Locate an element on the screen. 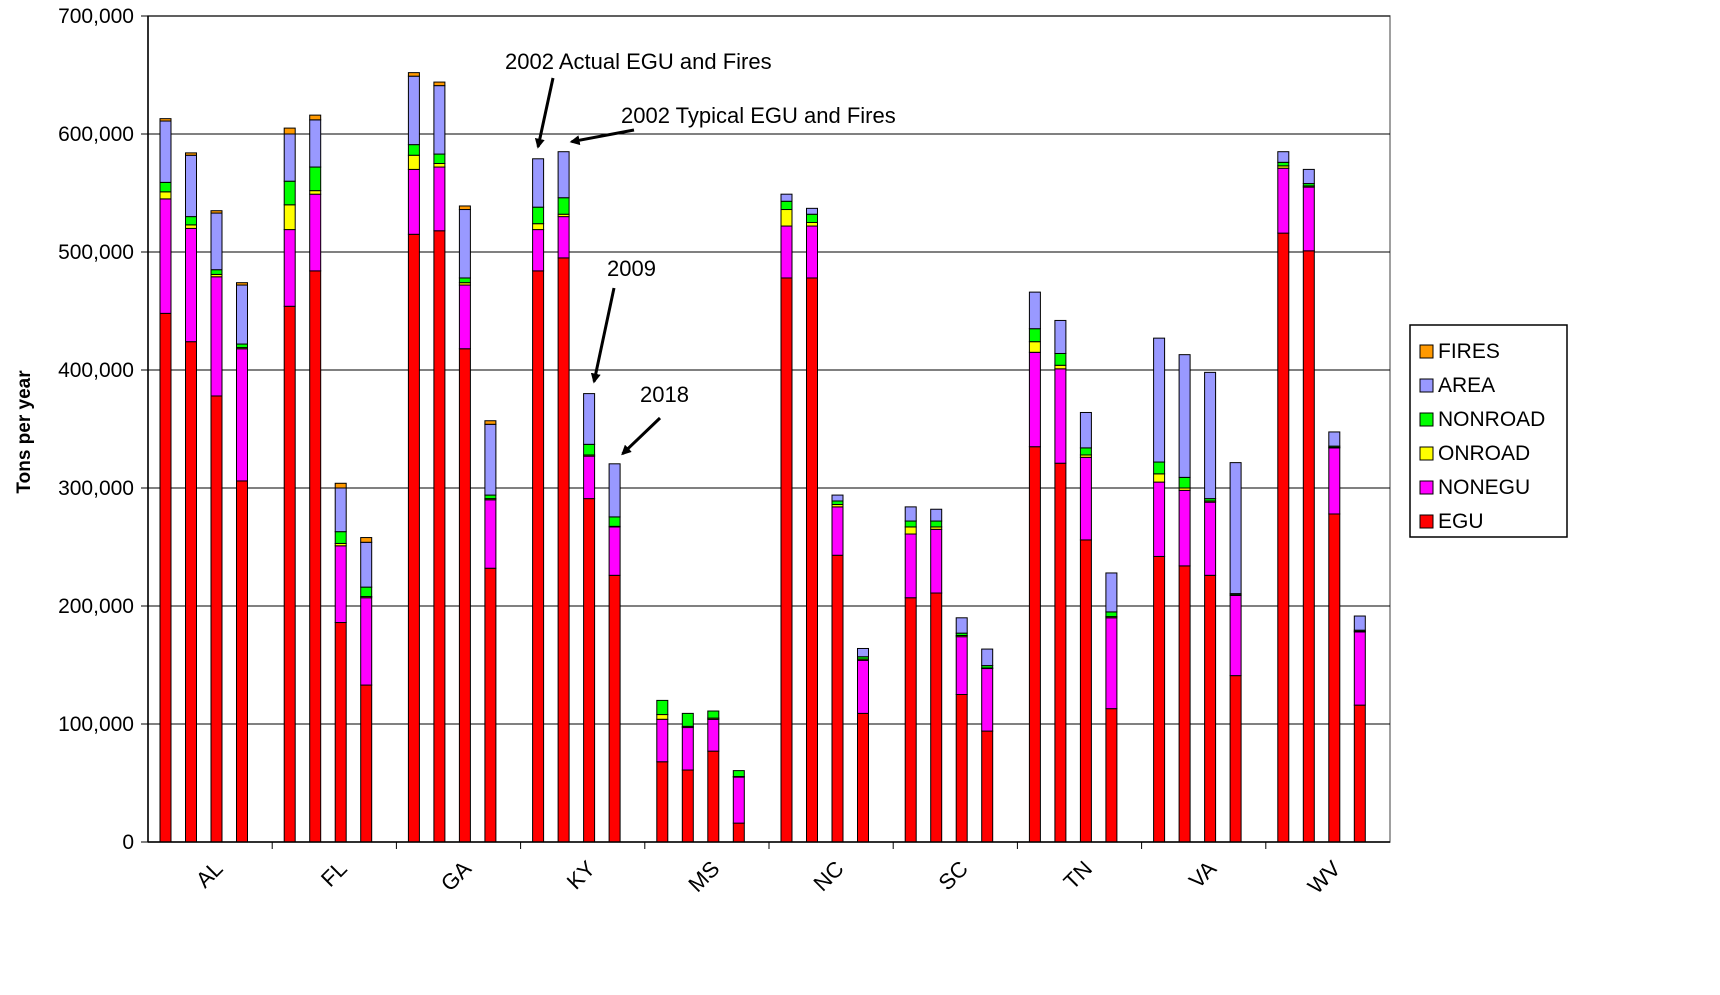  x-tick-label: MS is located at coordinates (703, 876).